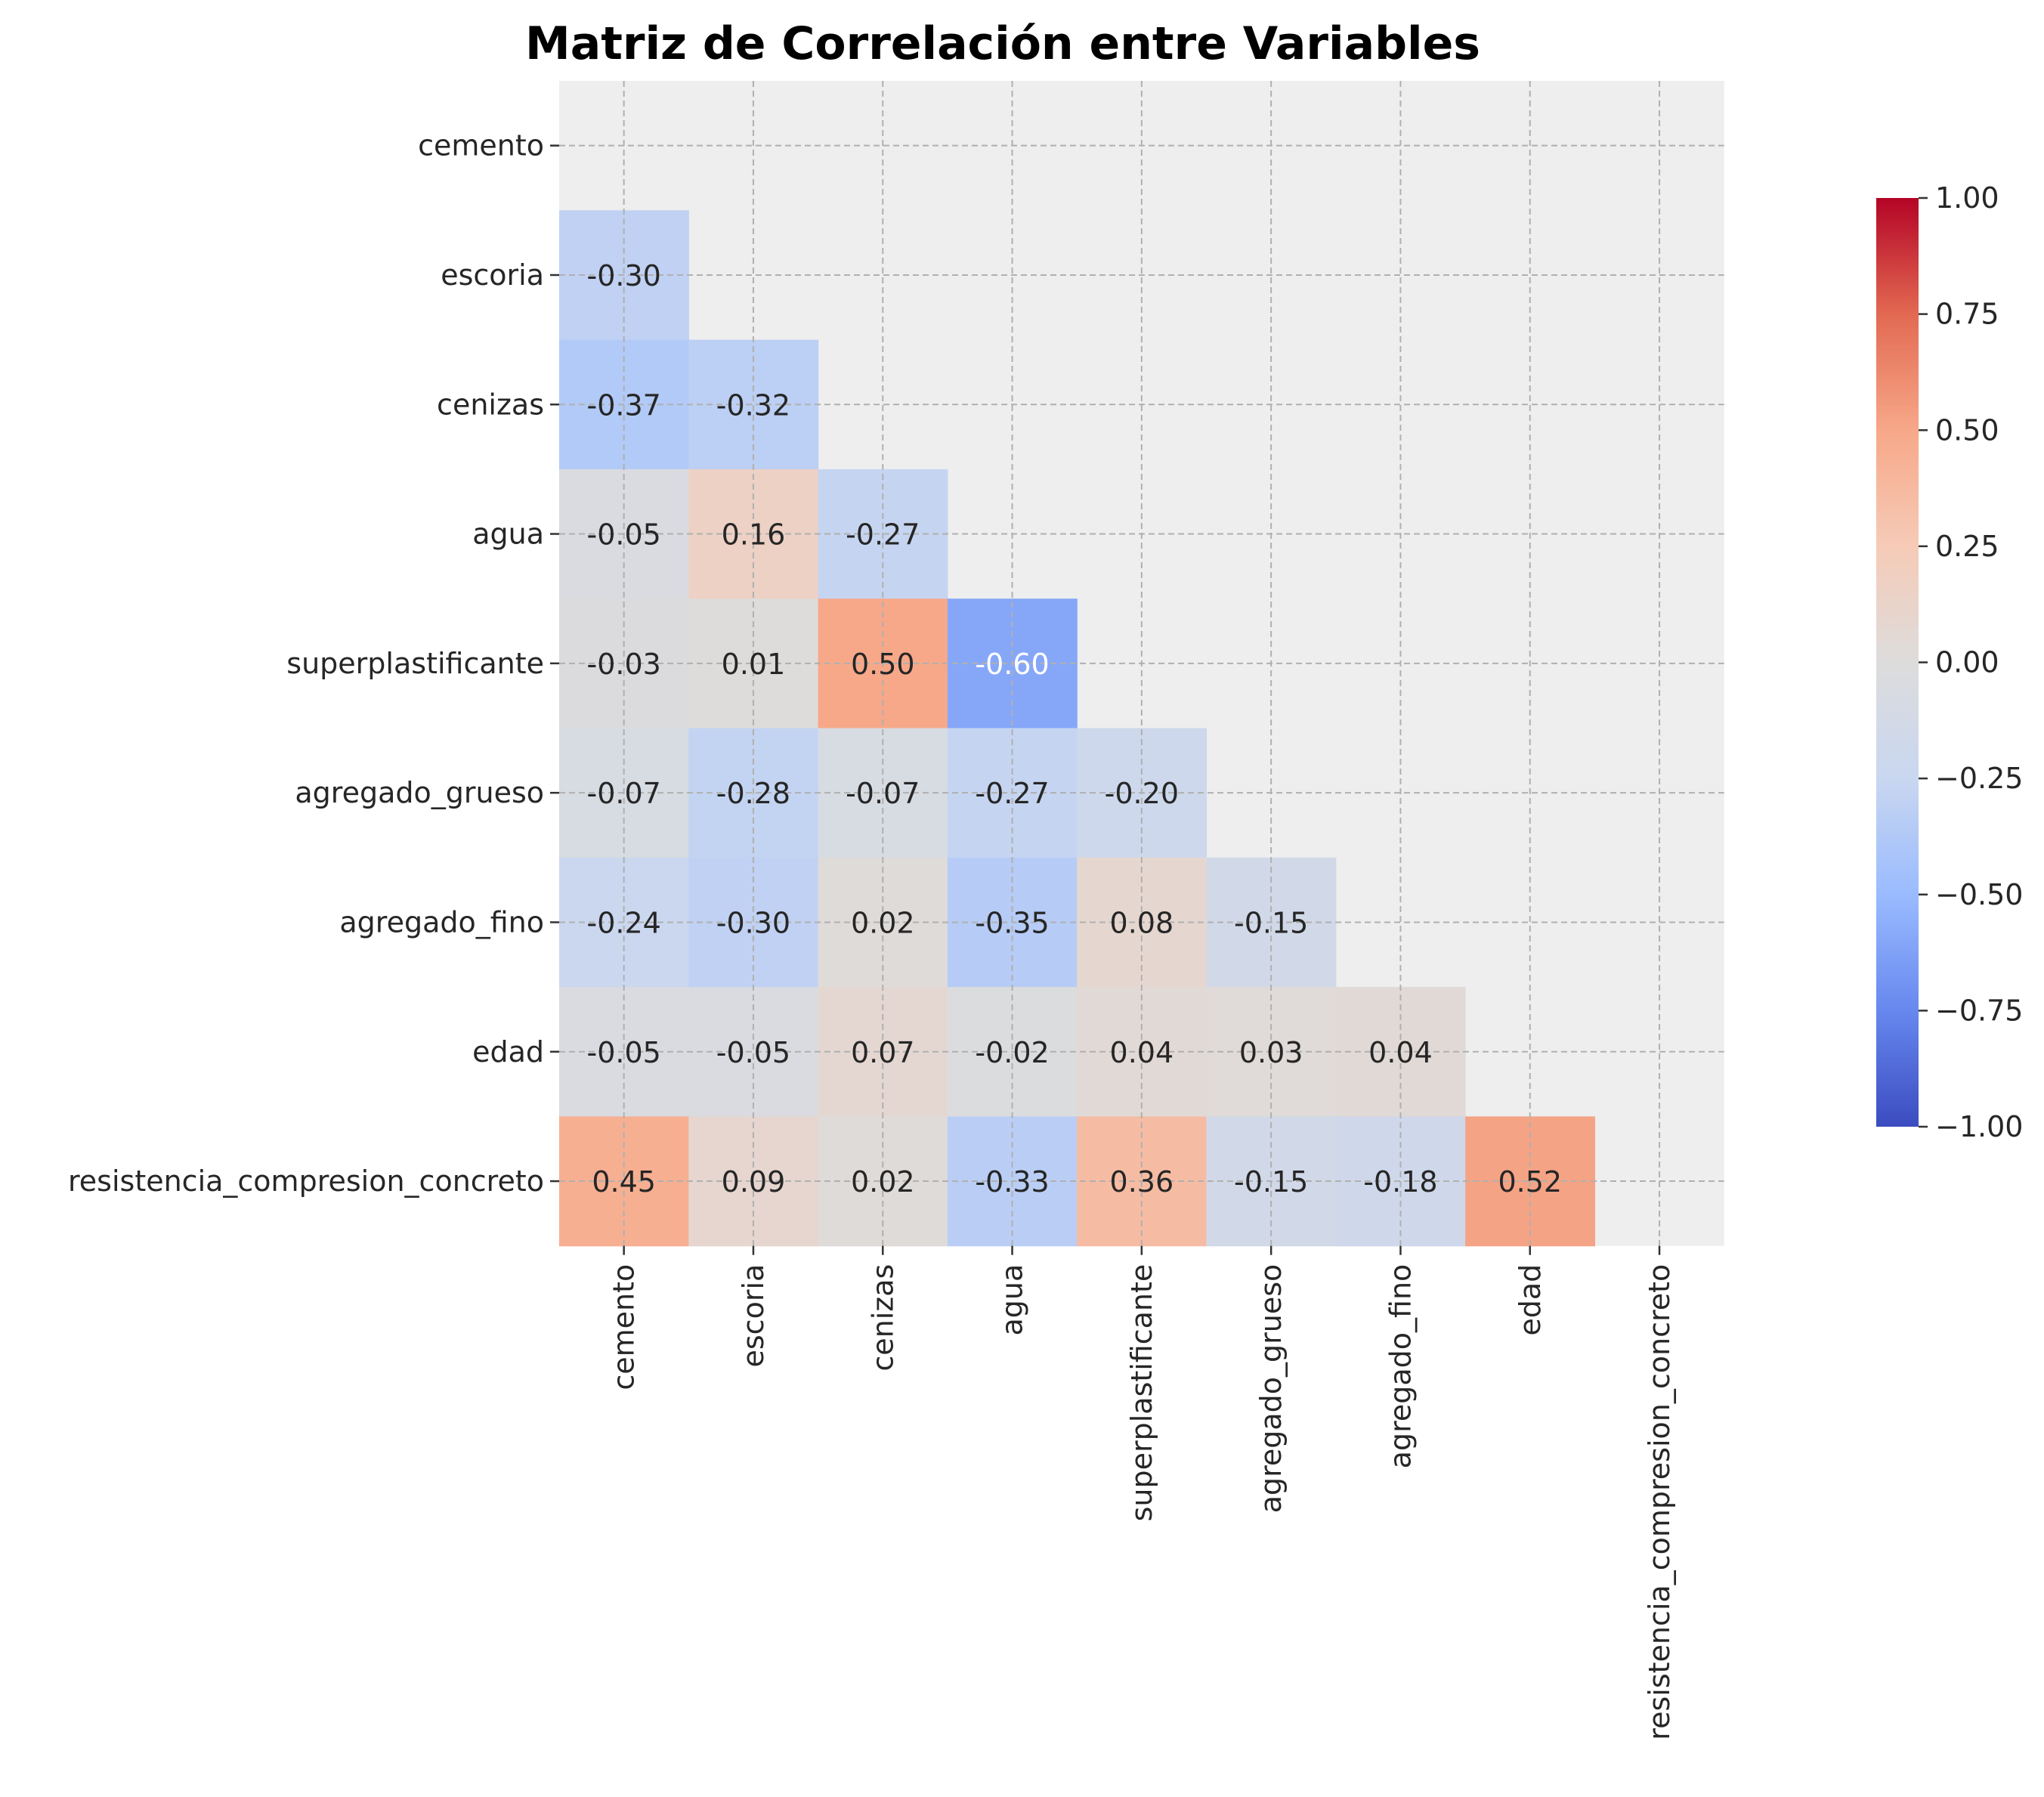  What do you see at coordinates (490, 404) in the screenshot?
I see `y-tick-label: cenizas` at bounding box center [490, 404].